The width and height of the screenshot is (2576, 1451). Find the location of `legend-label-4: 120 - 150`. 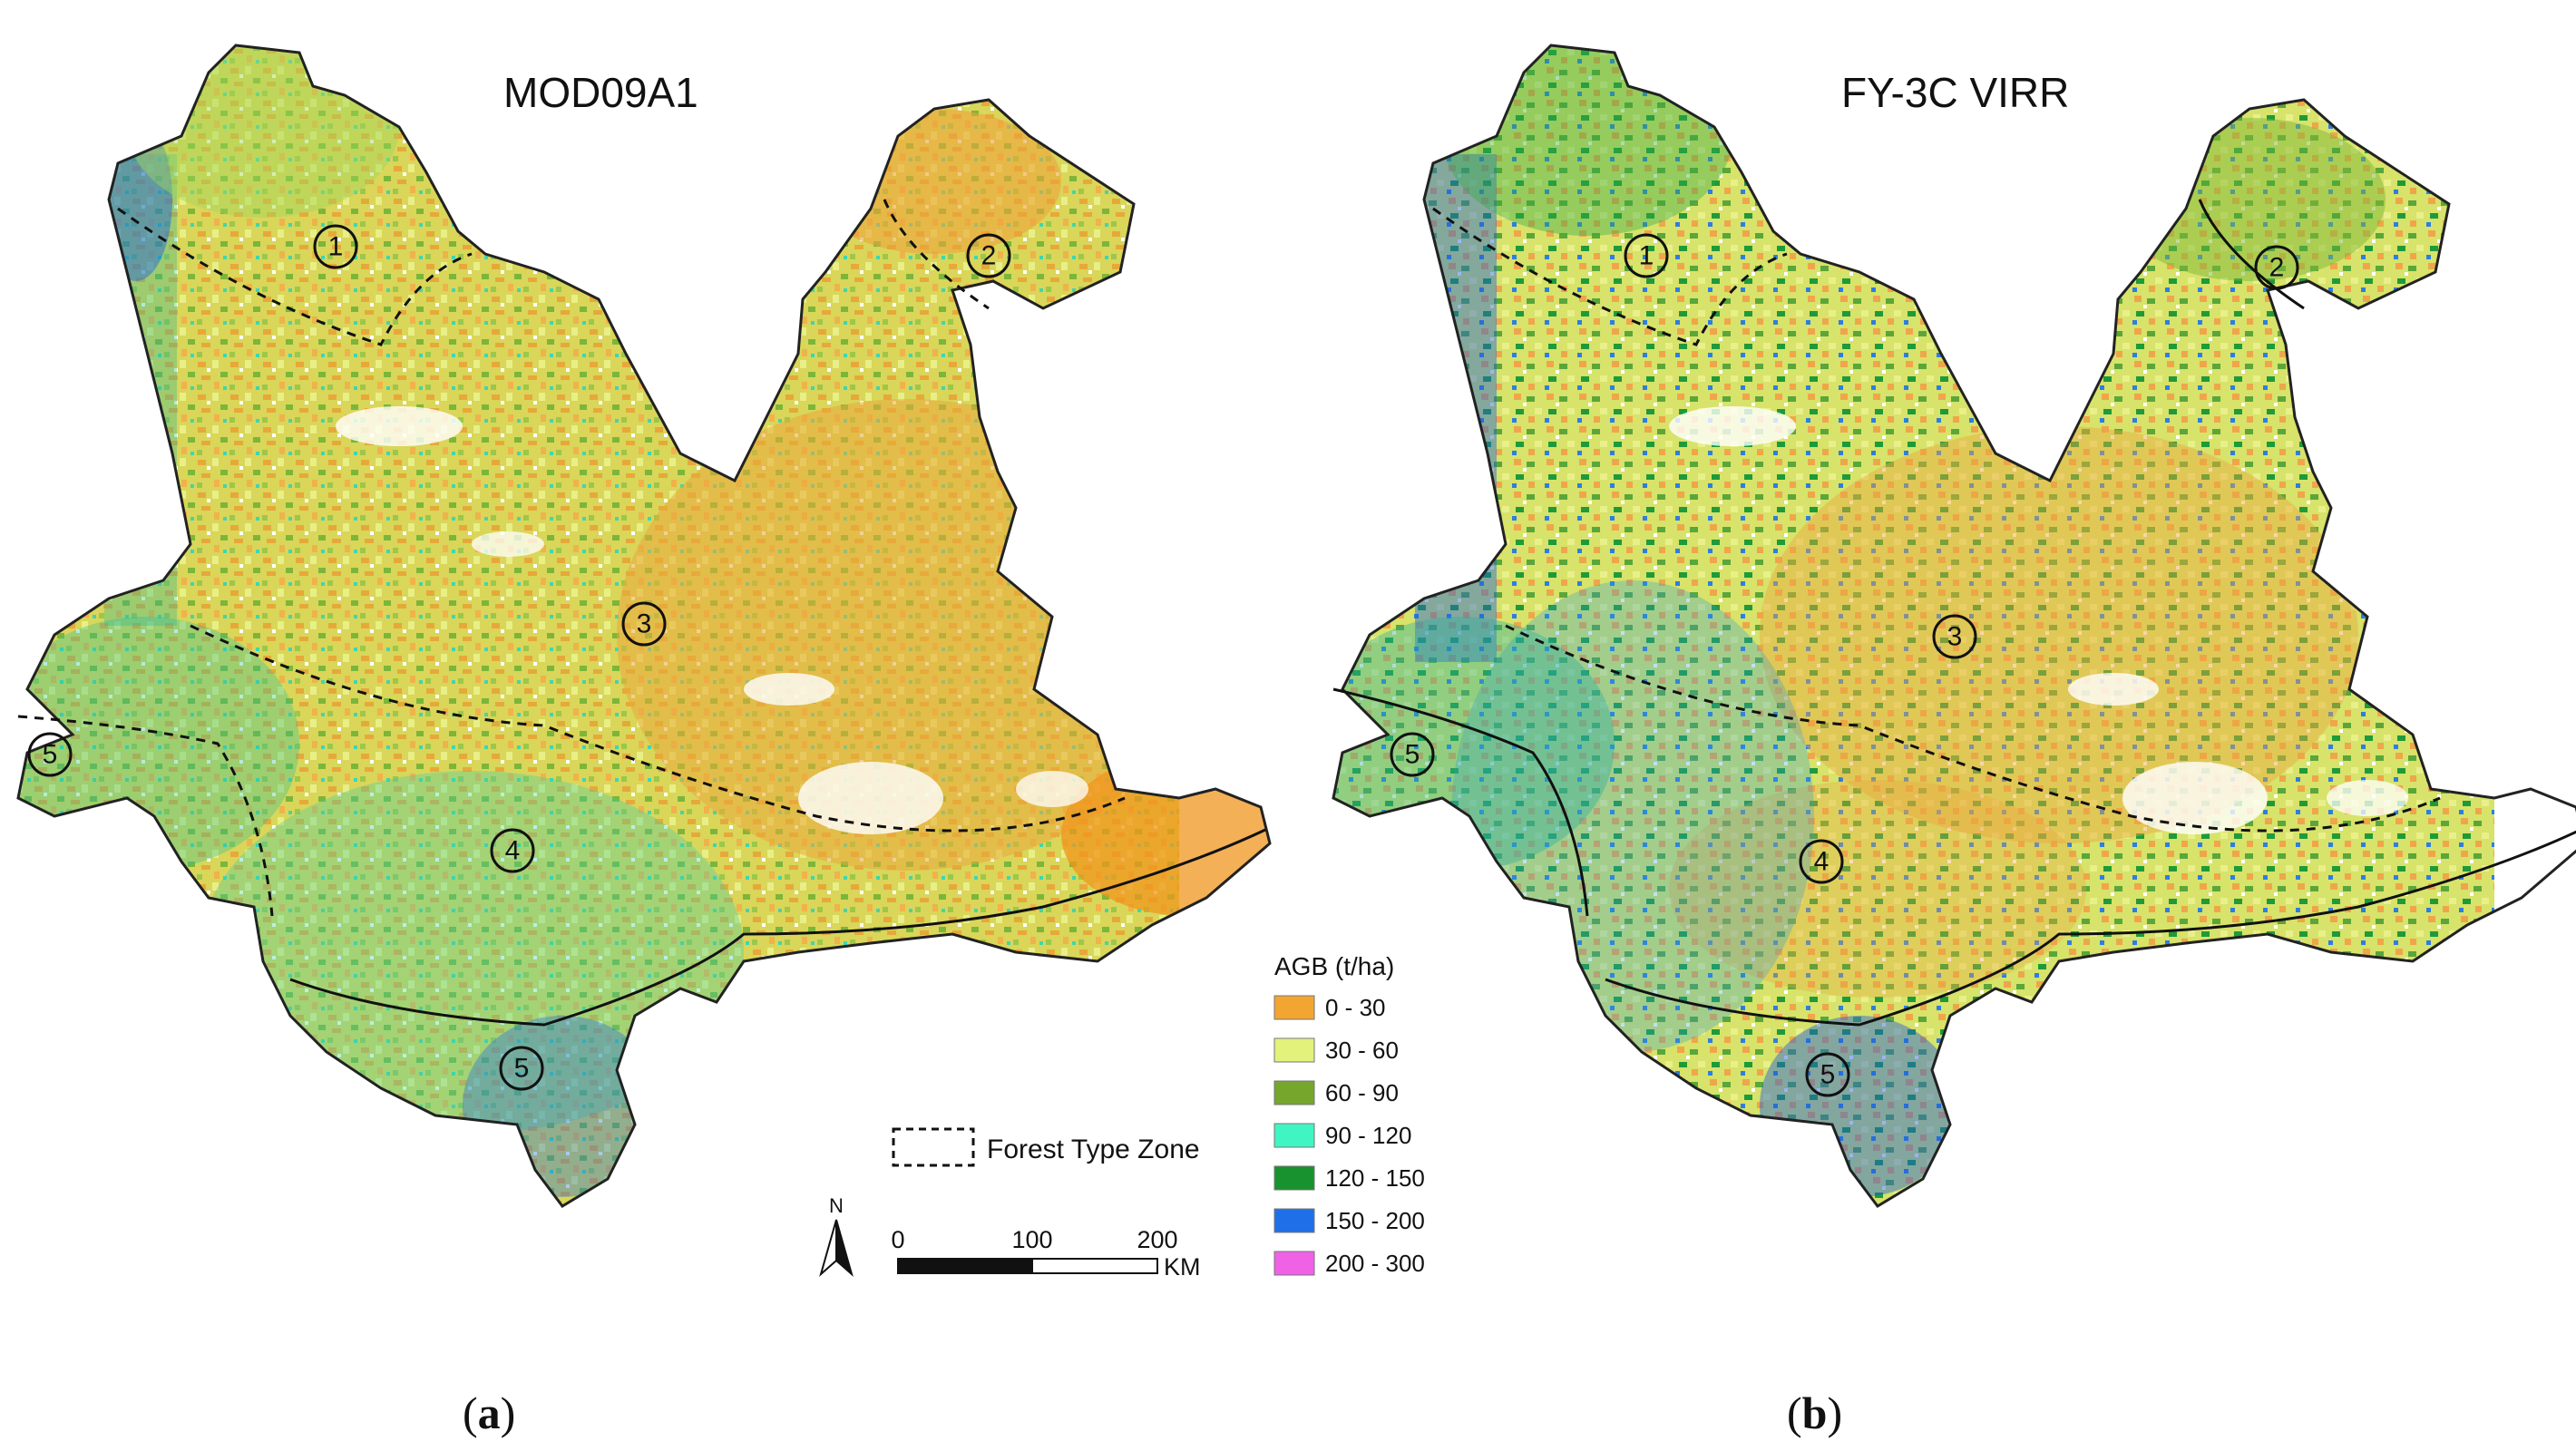

legend-label-4: 120 - 150 is located at coordinates (1375, 1178).